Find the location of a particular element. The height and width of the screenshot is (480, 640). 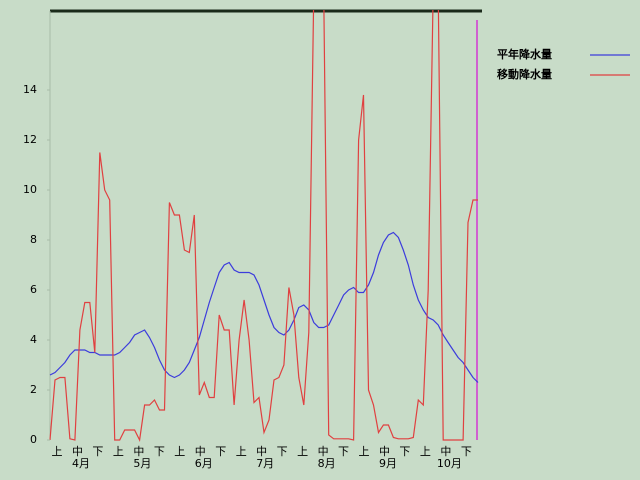

y-tick-label: 14 is located at coordinates (30, 89).